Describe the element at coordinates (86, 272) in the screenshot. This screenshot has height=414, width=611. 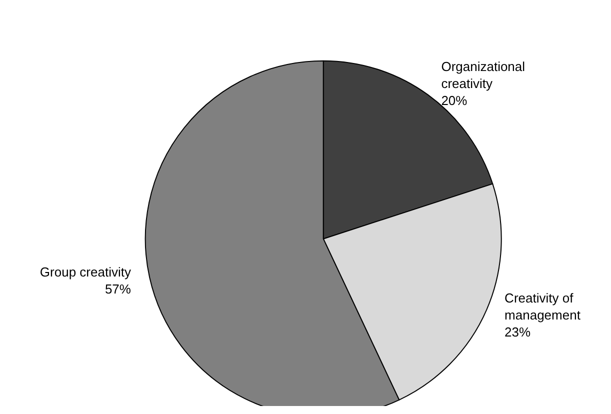
I see `slice-label: Group creativity` at that location.